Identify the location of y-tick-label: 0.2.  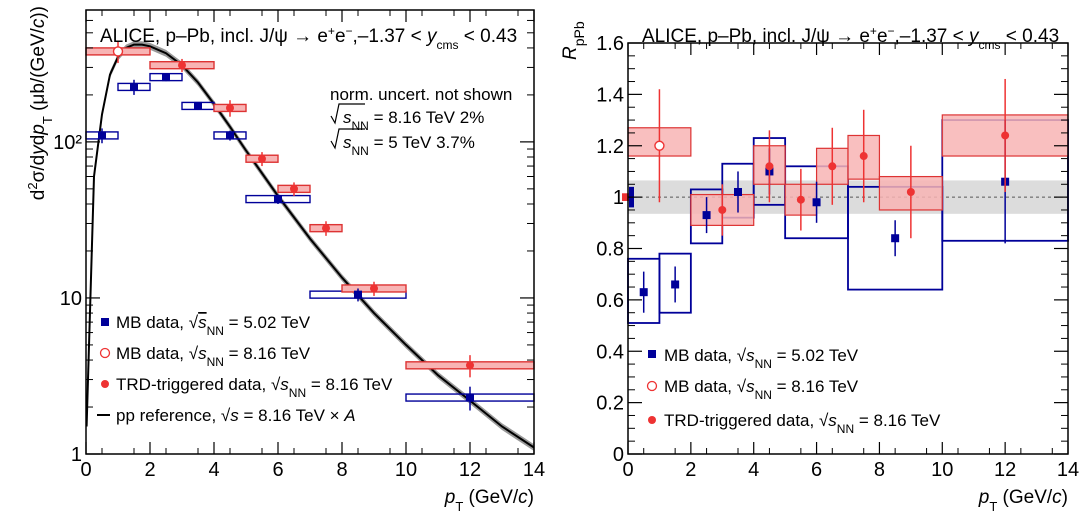
(610, 404).